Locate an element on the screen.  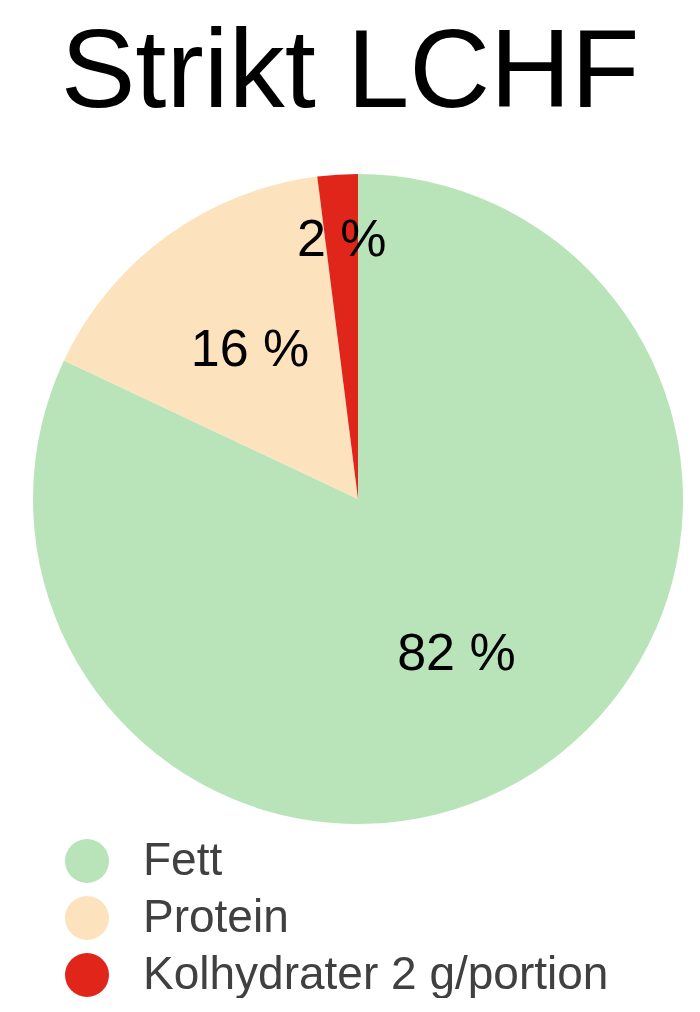
legend-label: Protein is located at coordinates (216, 916).